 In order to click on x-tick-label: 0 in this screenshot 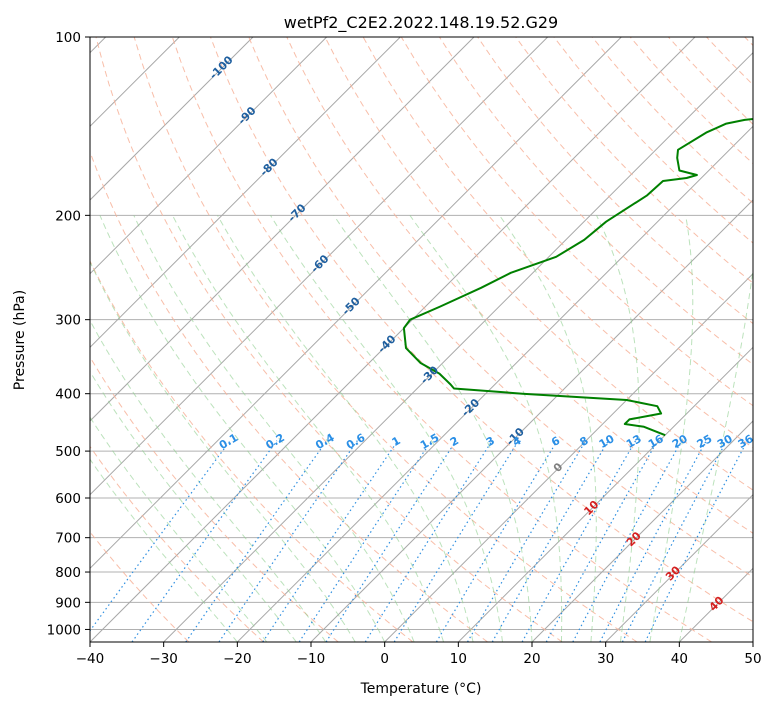, I will do `click(384, 659)`.